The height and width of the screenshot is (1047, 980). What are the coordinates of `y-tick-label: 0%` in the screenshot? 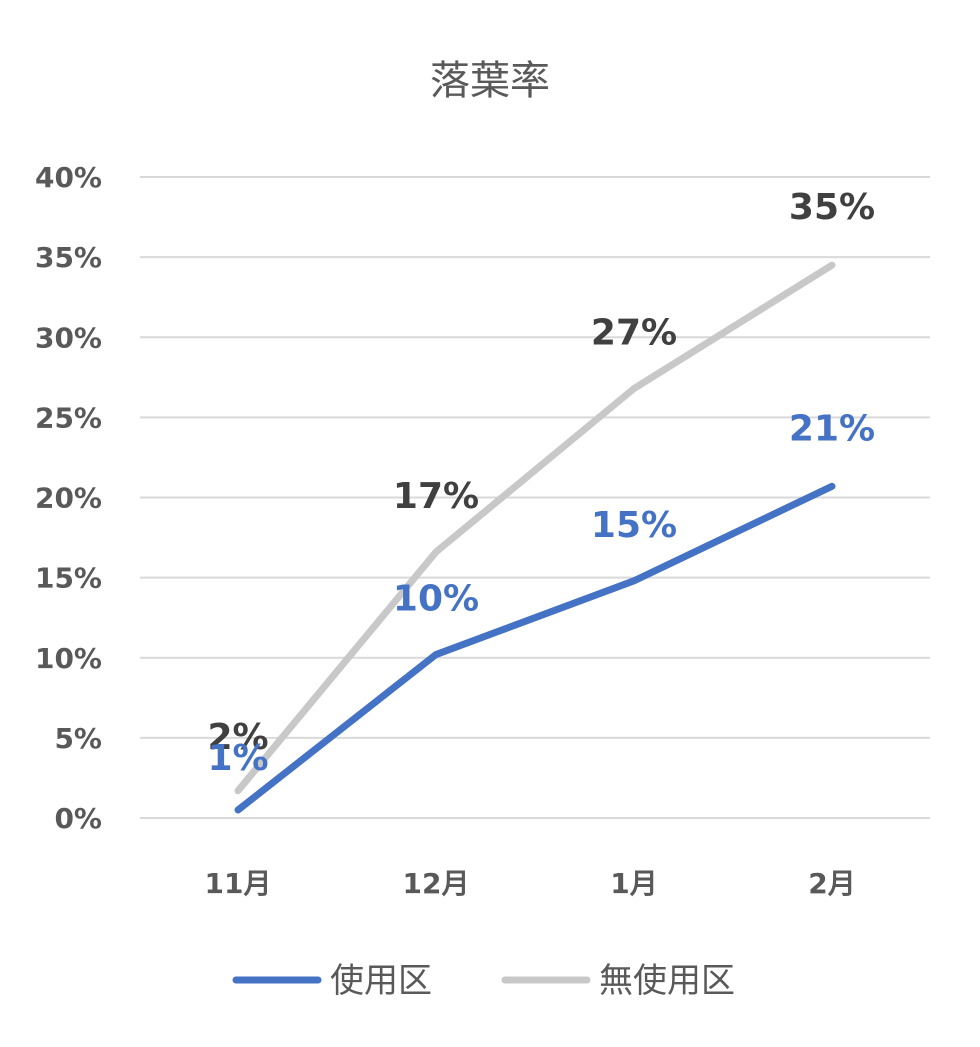 It's located at (78, 818).